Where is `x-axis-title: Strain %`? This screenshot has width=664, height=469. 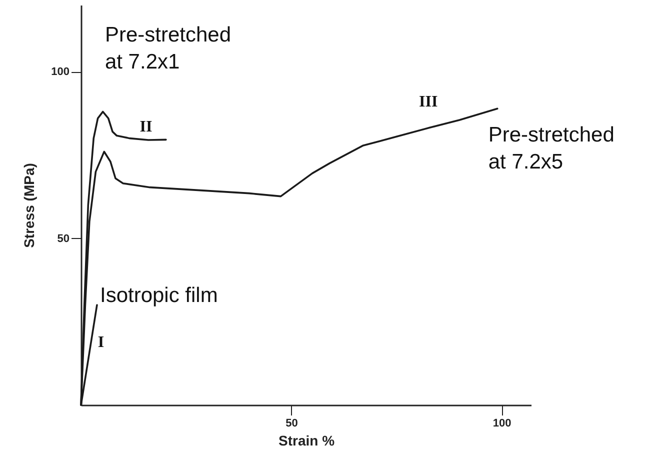 x-axis-title: Strain % is located at coordinates (307, 440).